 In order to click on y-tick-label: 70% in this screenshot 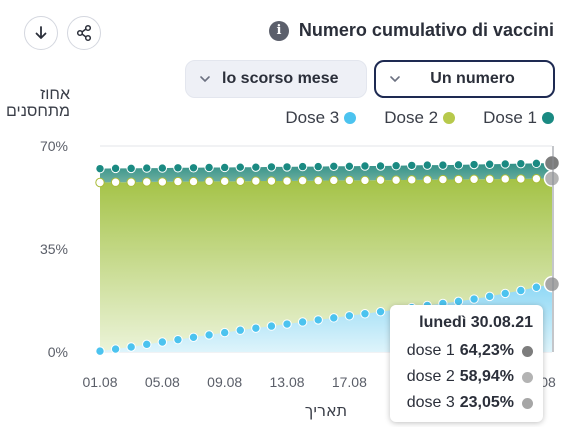, I will do `click(54, 146)`.